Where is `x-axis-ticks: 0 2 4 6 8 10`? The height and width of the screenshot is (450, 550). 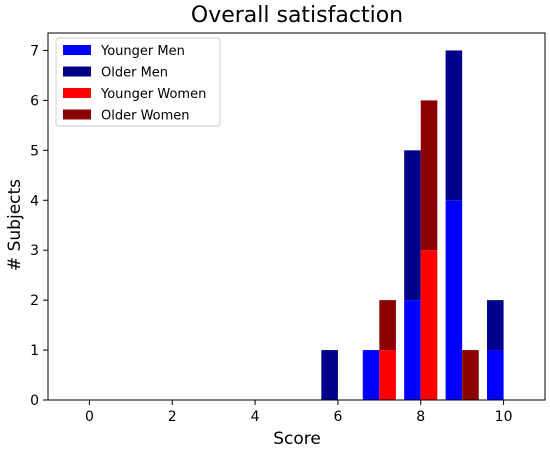
x-axis-ticks: 0 2 4 6 8 10 is located at coordinates (299, 412).